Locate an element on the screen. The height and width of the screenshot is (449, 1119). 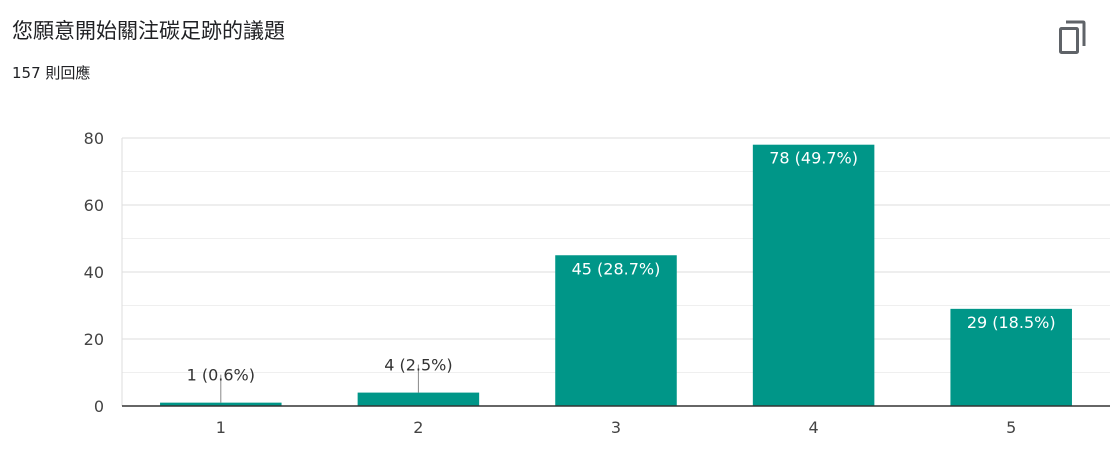
x-tick-label: 5 is located at coordinates (1011, 427).